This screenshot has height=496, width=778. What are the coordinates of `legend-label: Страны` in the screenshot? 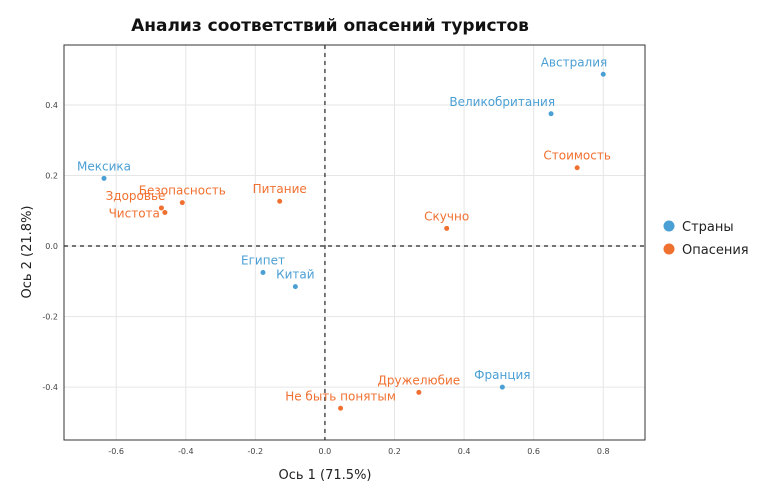 It's located at (708, 227).